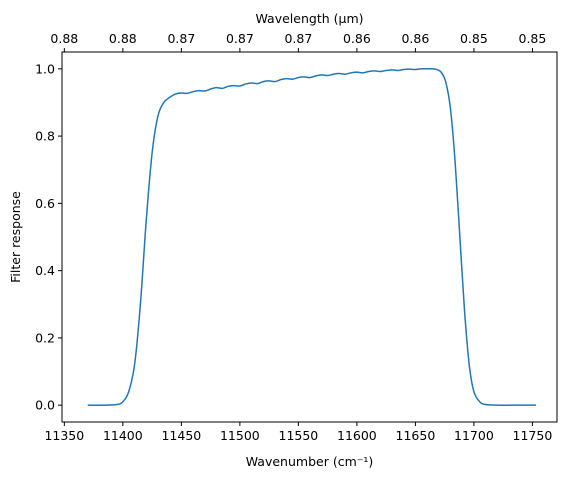  What do you see at coordinates (533, 435) in the screenshot?
I see `x-tick-label: 11750` at bounding box center [533, 435].